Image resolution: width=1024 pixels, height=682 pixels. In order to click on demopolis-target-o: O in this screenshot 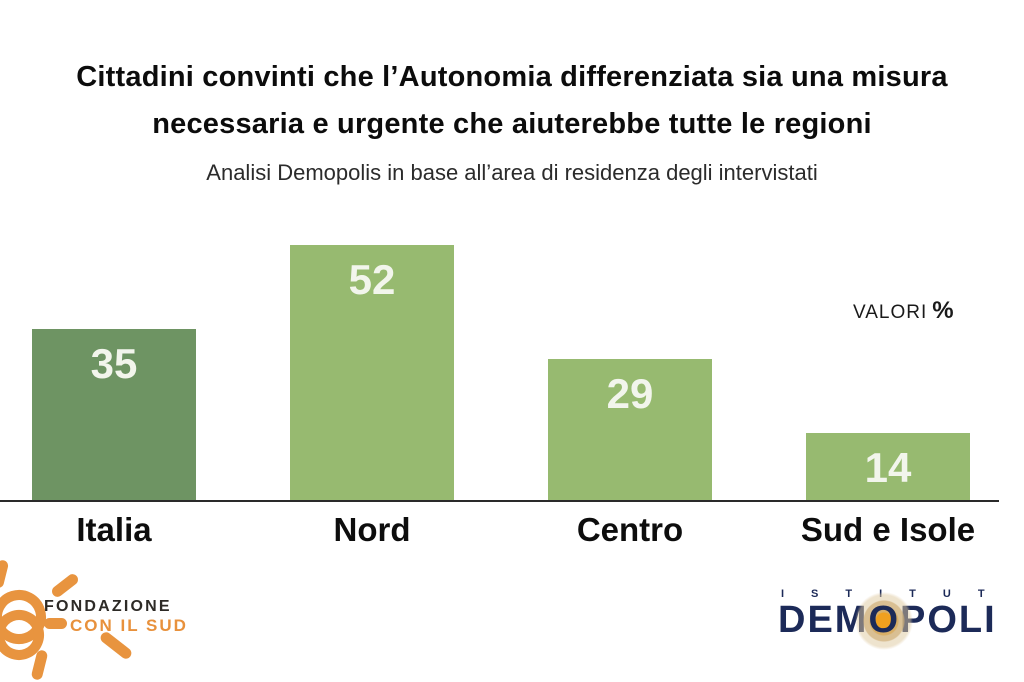, I will do `click(884, 620)`.